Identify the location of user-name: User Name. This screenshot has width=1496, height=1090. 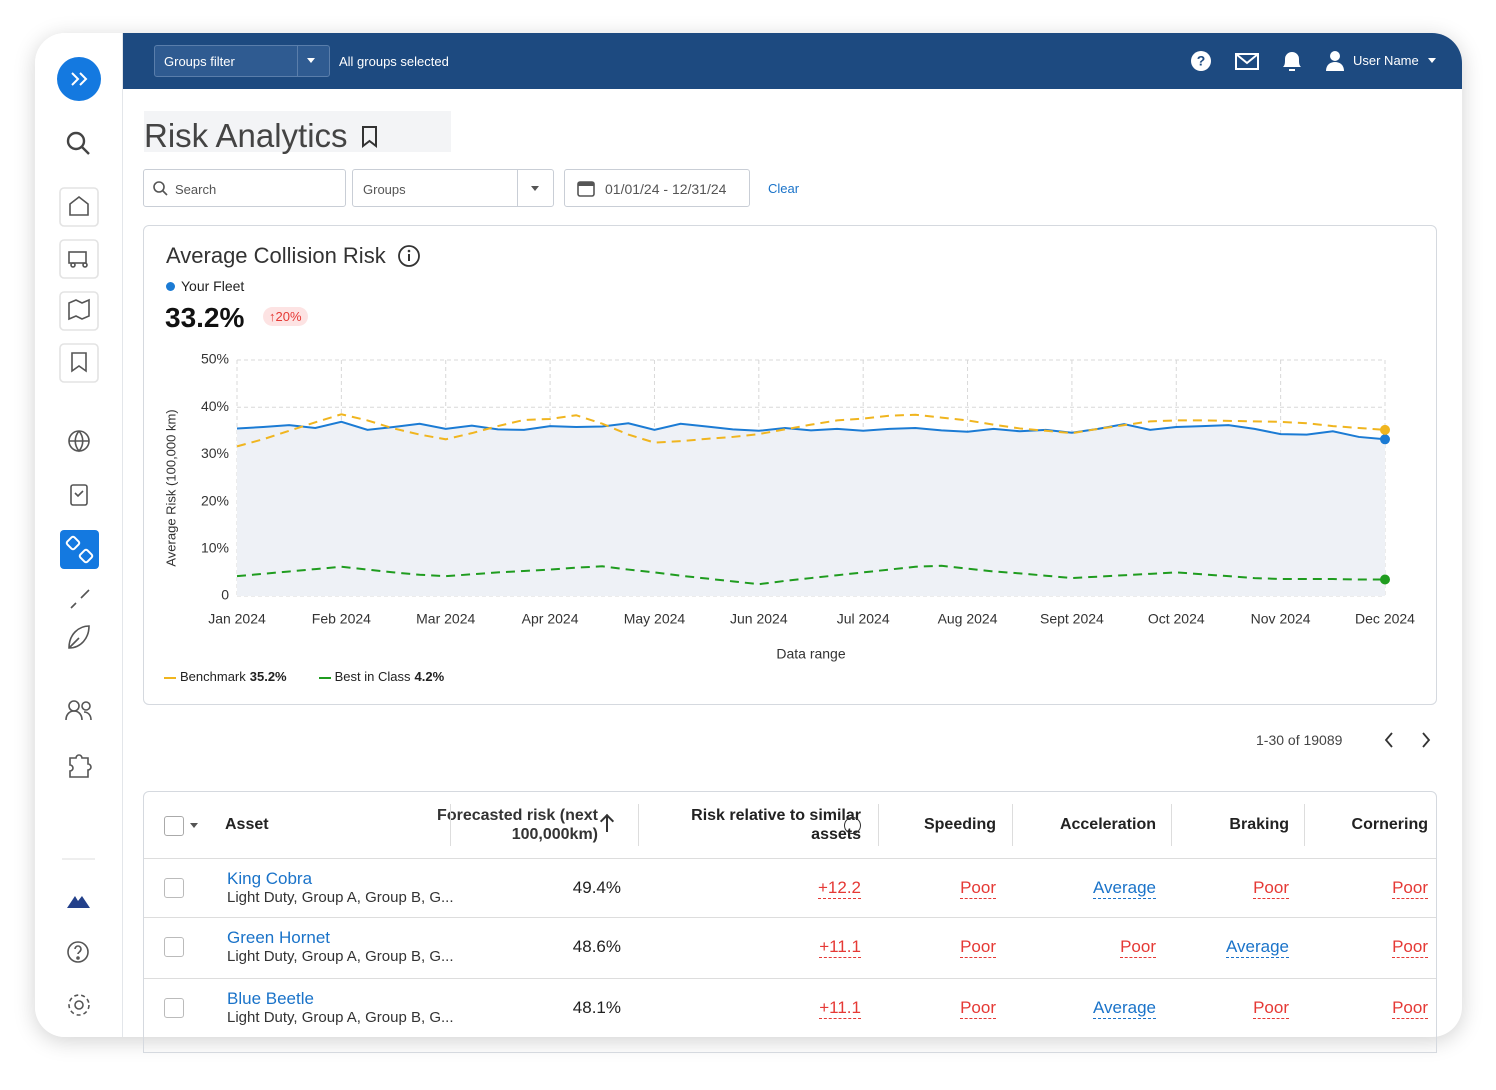
(1386, 60).